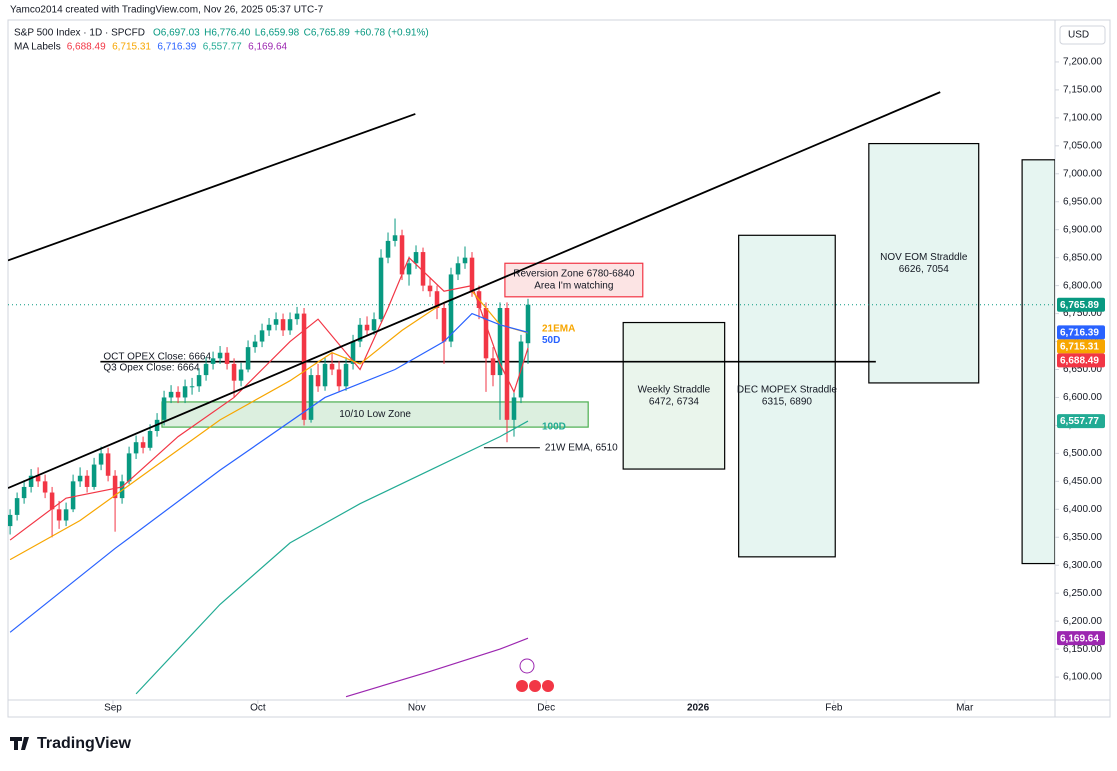 Image resolution: width=1117 pixels, height=771 pixels. Describe the element at coordinates (437, 667) in the screenshot. I see `ma-line` at that location.